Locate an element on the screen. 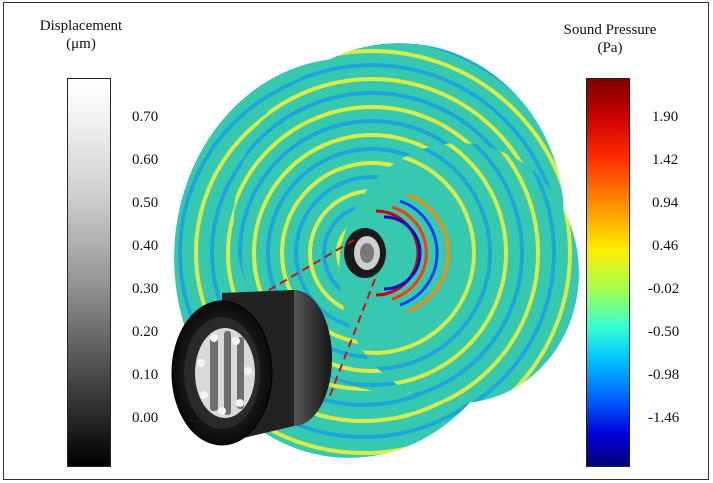 The width and height of the screenshot is (713, 483). displacement-colorbar-title: Displacement (μm) is located at coordinates (81, 35).